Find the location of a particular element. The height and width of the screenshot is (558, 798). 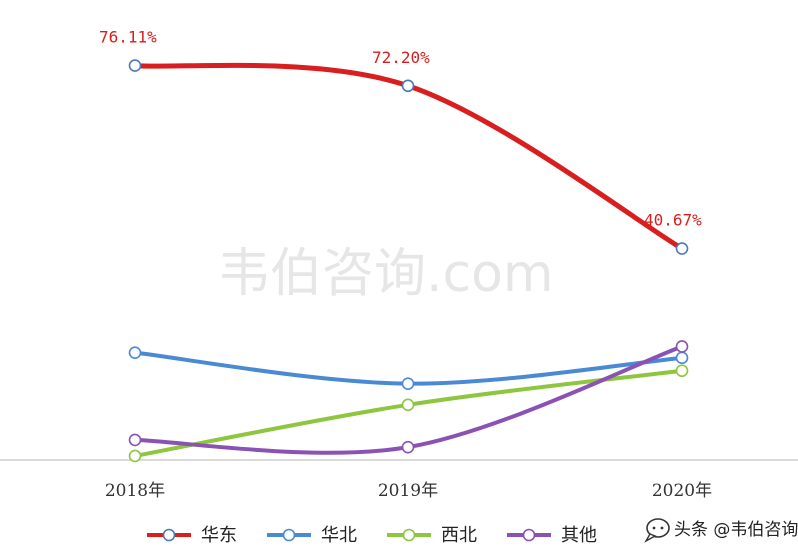

x-tick-label: 2018年 is located at coordinates (135, 491).